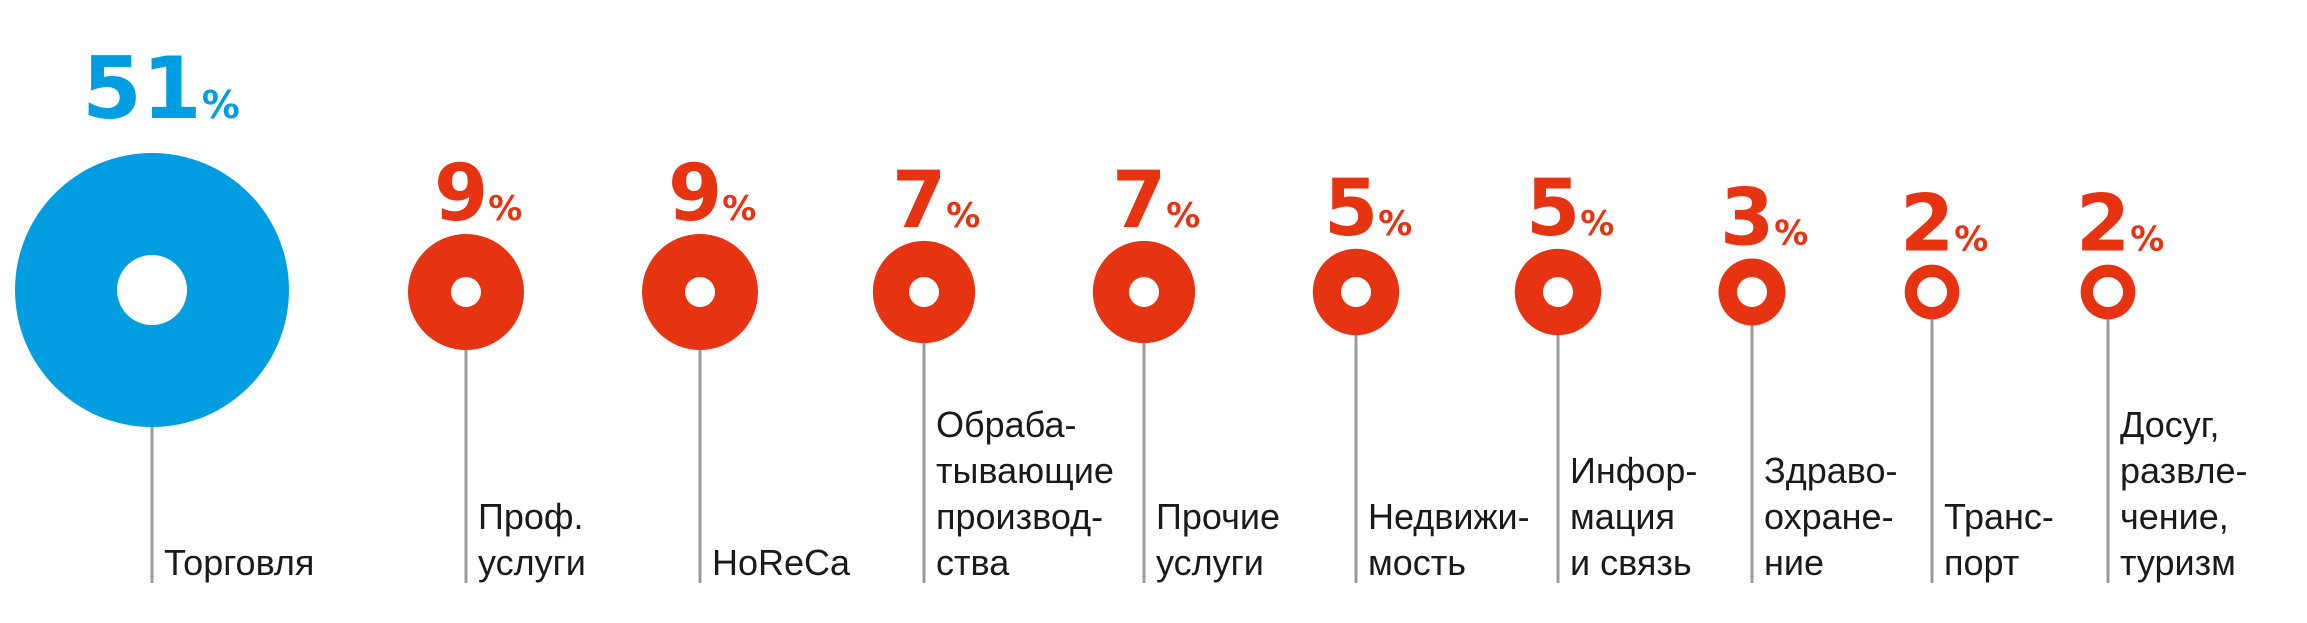  Describe the element at coordinates (1025, 470) in the screenshot. I see `category-label-line: тывающие` at that location.